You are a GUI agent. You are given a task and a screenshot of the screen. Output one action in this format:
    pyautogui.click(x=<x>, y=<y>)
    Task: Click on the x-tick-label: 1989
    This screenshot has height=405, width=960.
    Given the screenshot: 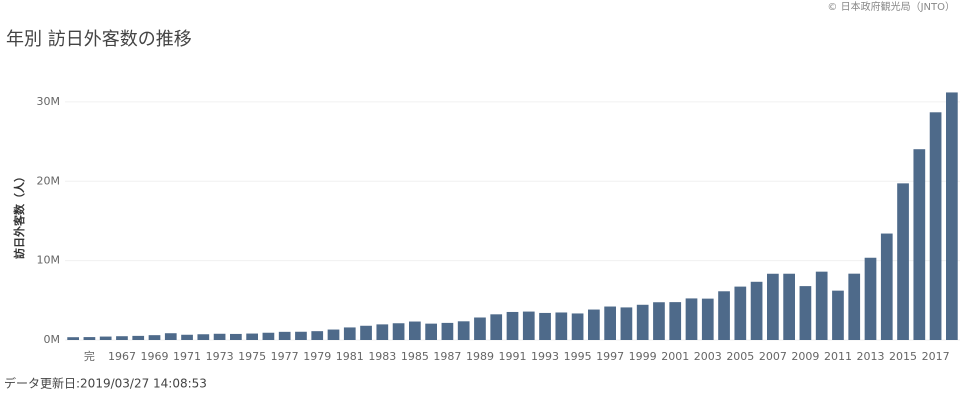 What is the action you would take?
    pyautogui.click(x=480, y=356)
    